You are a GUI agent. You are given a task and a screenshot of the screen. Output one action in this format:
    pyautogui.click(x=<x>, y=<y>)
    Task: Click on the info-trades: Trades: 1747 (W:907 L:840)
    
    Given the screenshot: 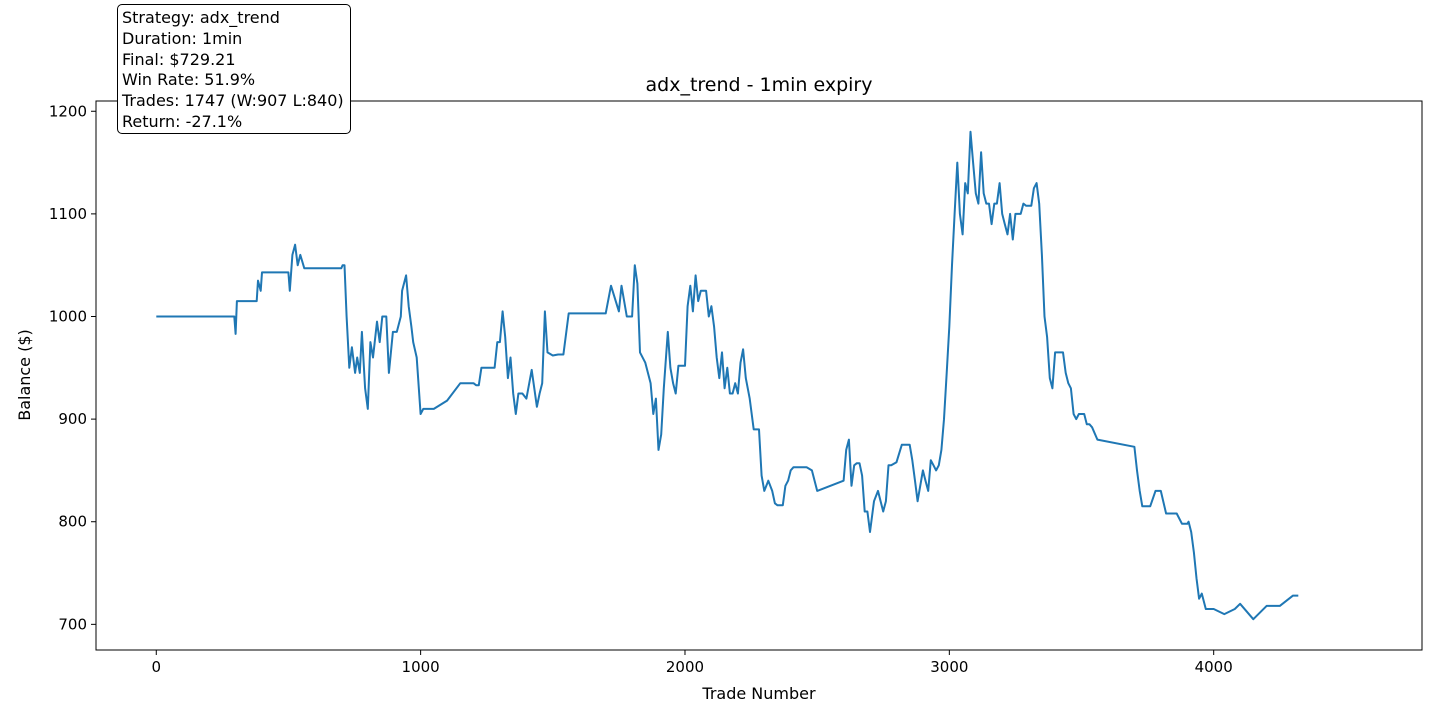 What is the action you would take?
    pyautogui.click(x=233, y=101)
    